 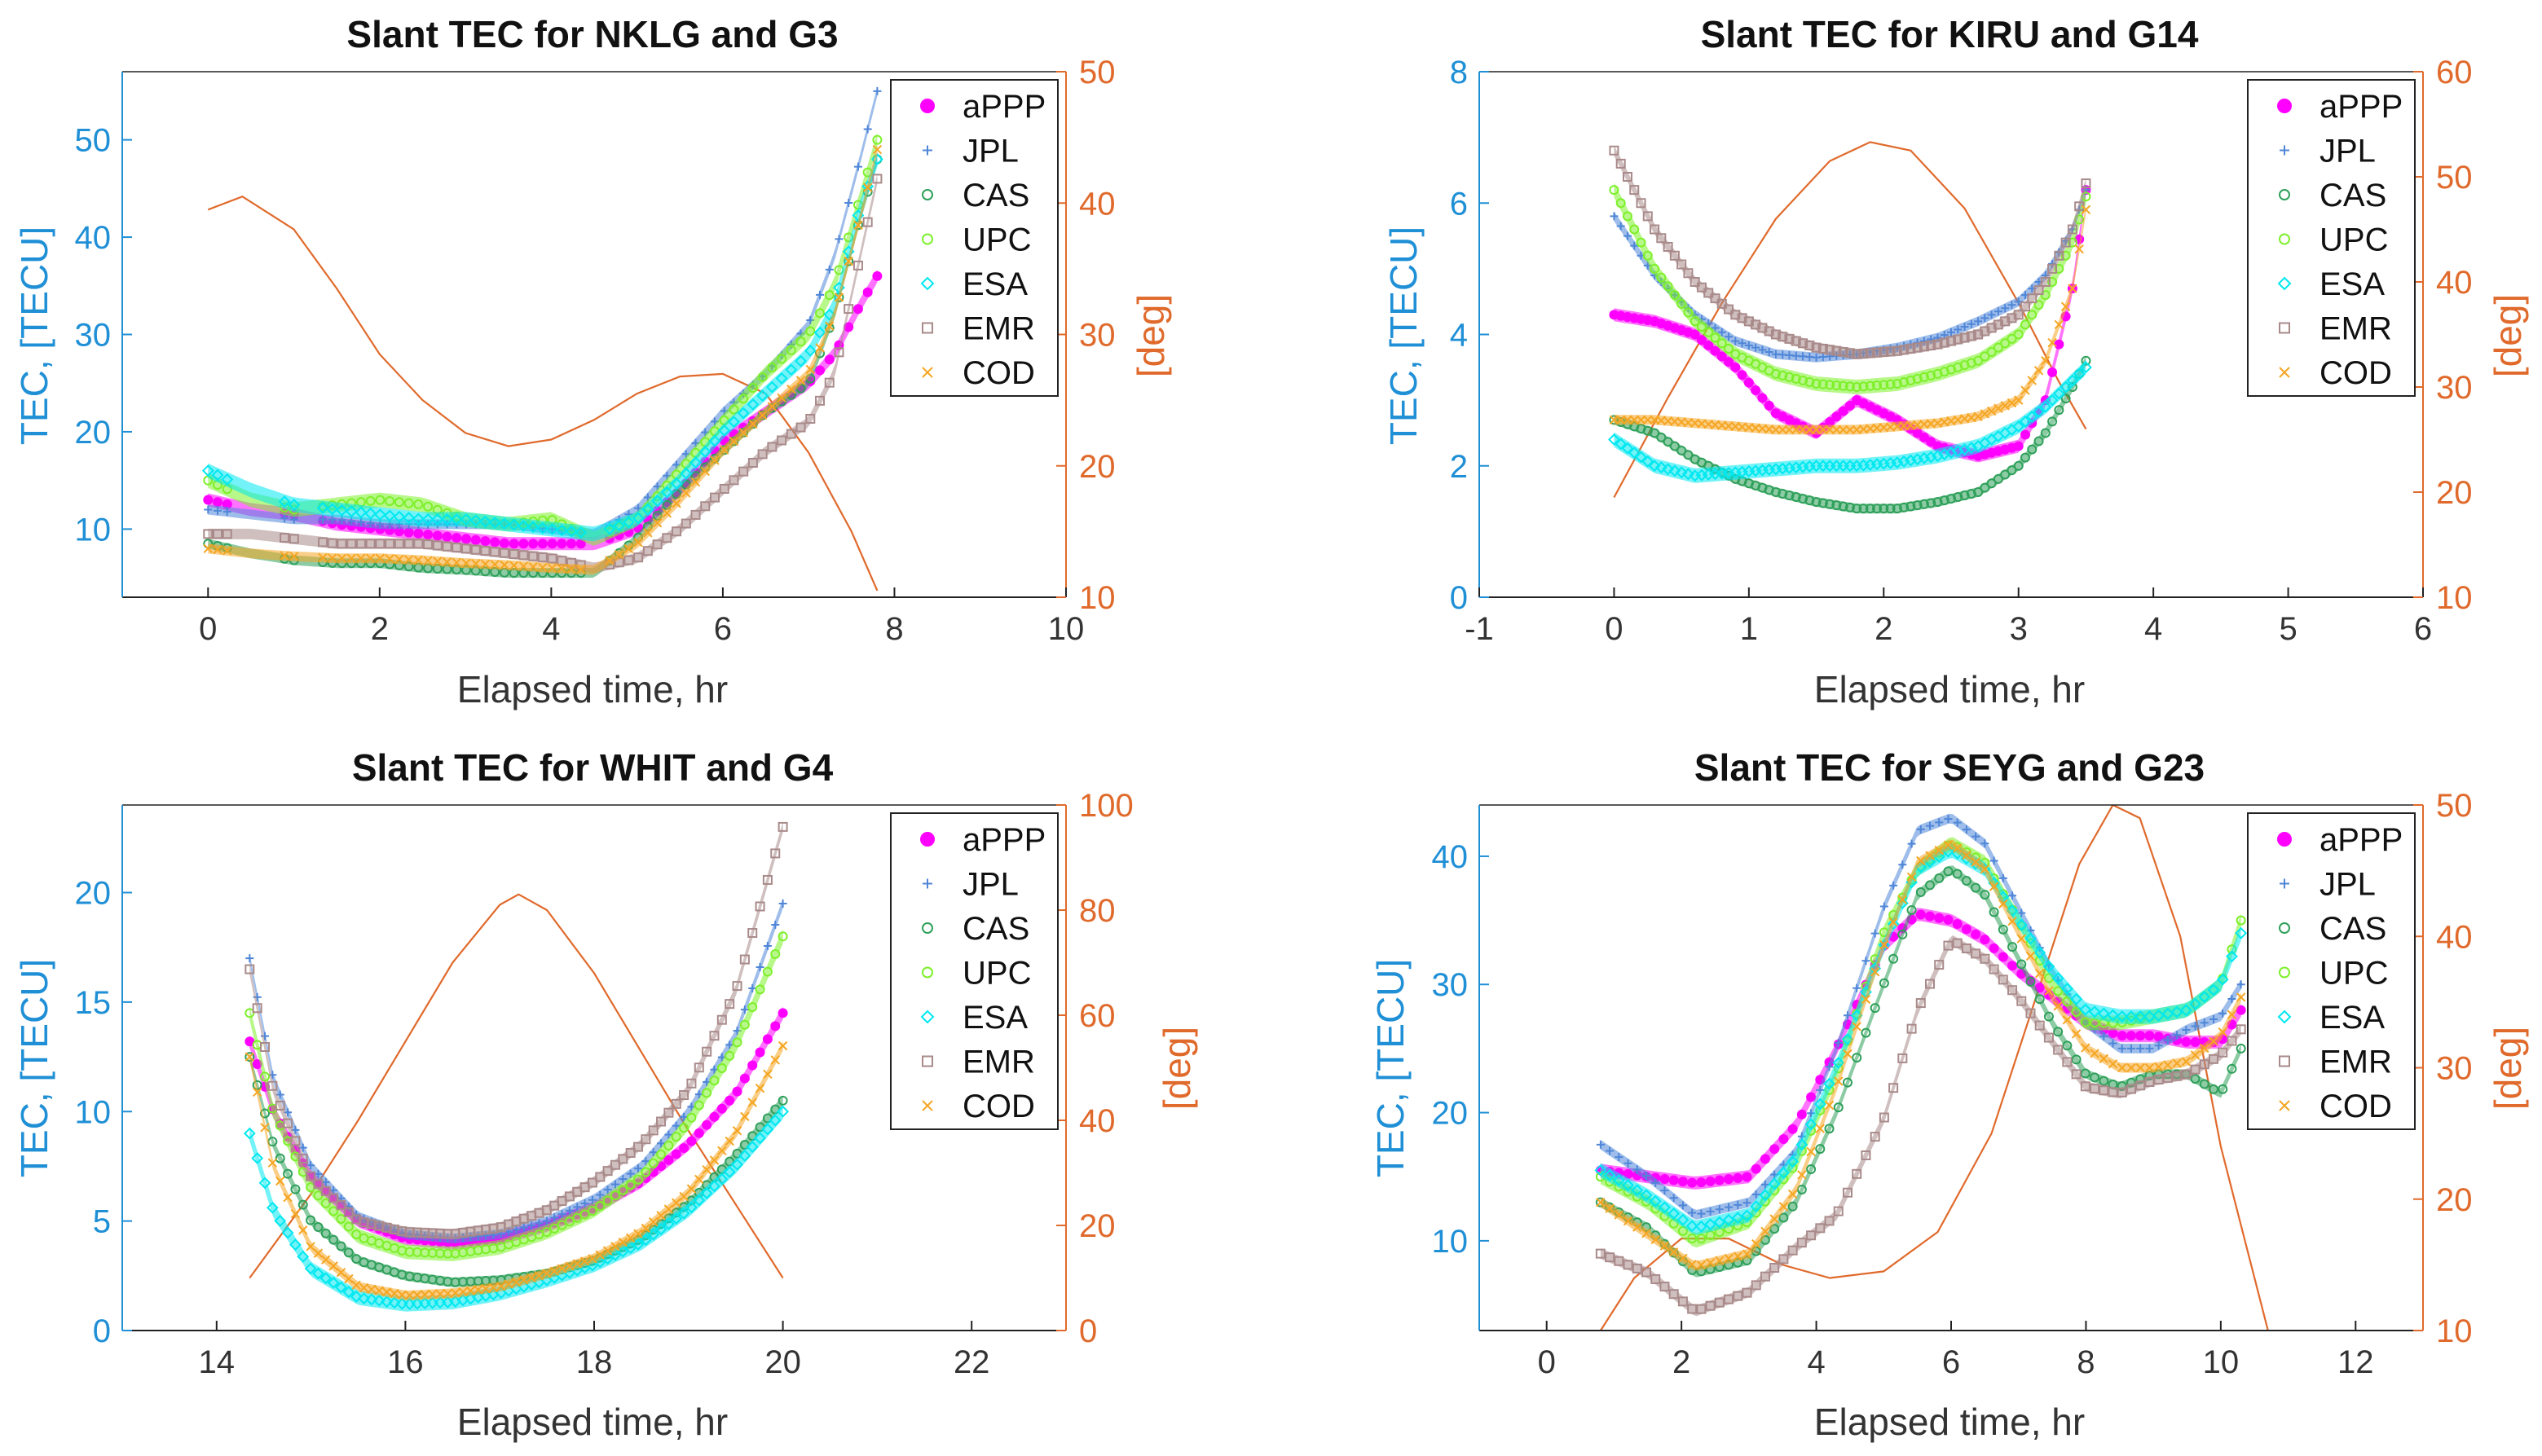 What do you see at coordinates (2221, 1362) in the screenshot?
I see `x-tick-label: 10` at bounding box center [2221, 1362].